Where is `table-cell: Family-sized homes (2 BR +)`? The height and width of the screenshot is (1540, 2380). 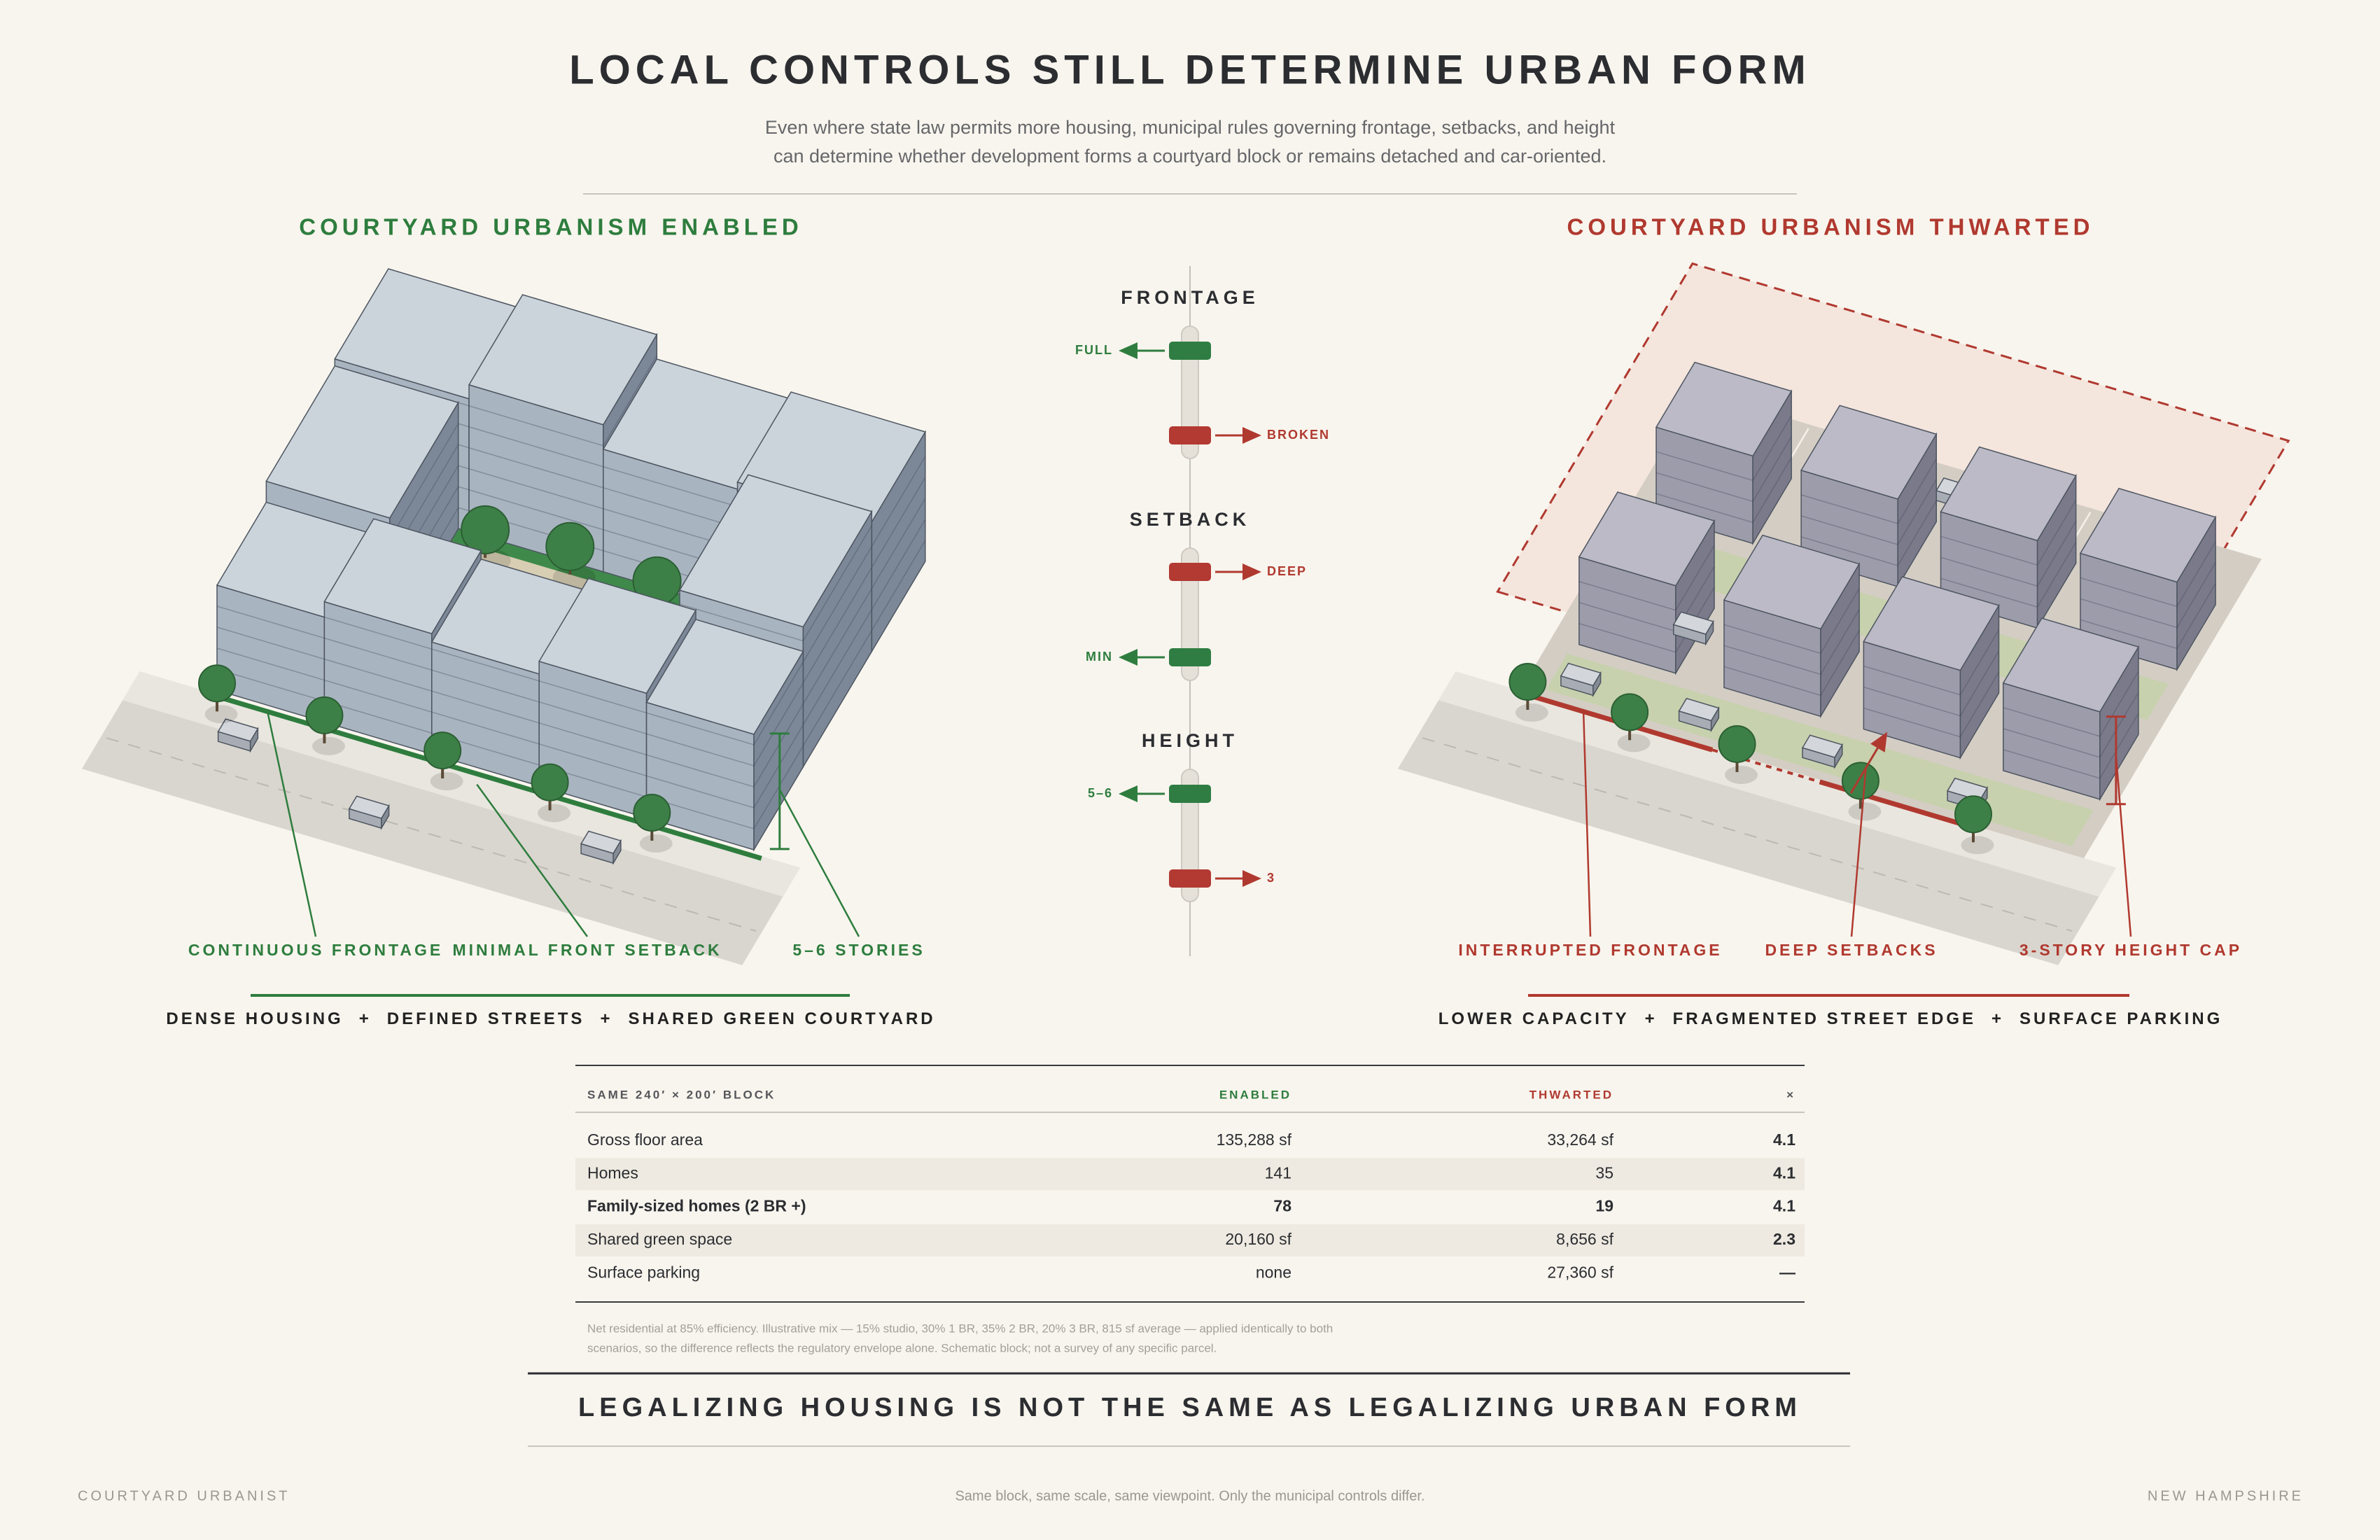 table-cell: Family-sized homes (2 BR +) is located at coordinates (696, 1206).